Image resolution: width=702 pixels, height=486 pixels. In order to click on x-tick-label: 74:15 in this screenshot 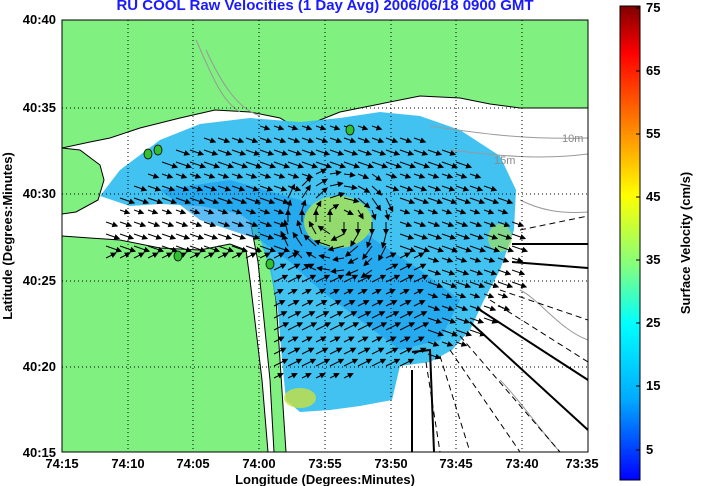, I will do `click(61, 463)`.